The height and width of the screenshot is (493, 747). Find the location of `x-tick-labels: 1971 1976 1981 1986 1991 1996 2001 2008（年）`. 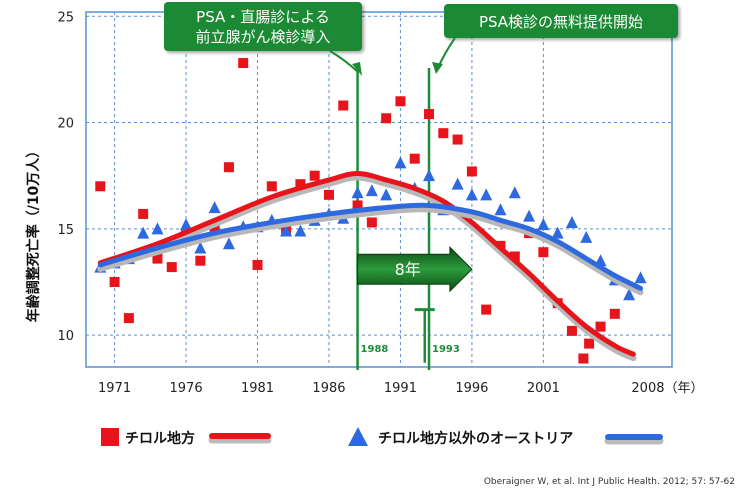

x-tick-labels: 1971 1976 1981 1986 1991 1996 2001 2008（年） is located at coordinates (400, 388).